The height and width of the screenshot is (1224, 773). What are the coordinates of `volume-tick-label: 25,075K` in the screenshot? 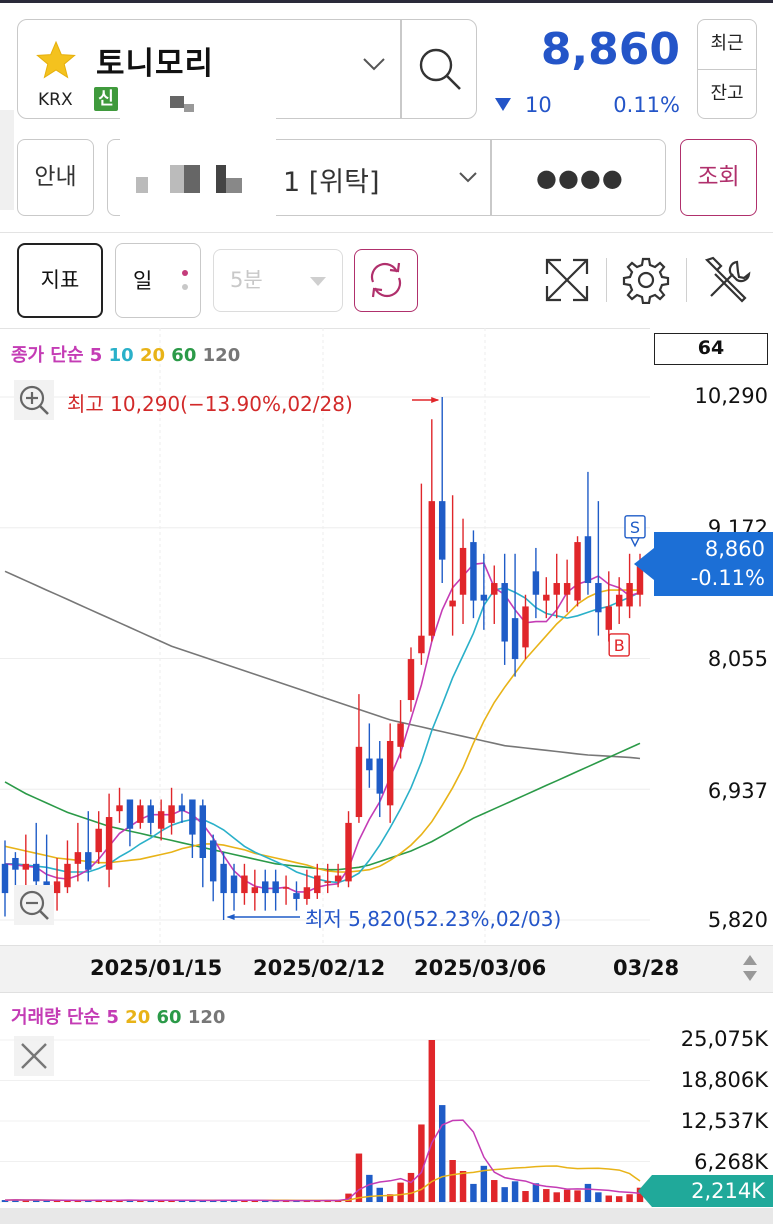 It's located at (724, 1039).